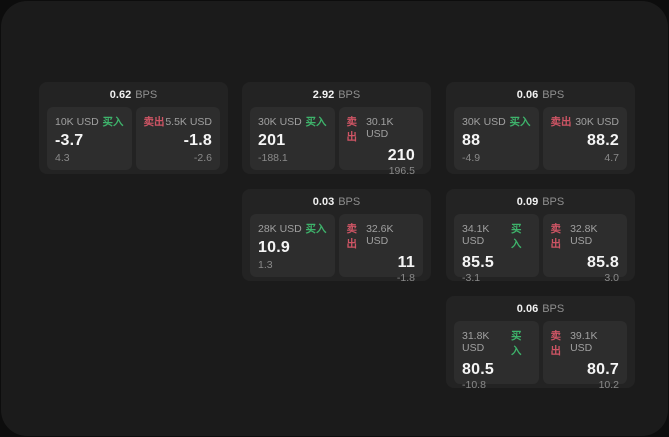 The height and width of the screenshot is (437, 669). Describe the element at coordinates (474, 385) in the screenshot. I see `buy-delta: -10.8` at that location.